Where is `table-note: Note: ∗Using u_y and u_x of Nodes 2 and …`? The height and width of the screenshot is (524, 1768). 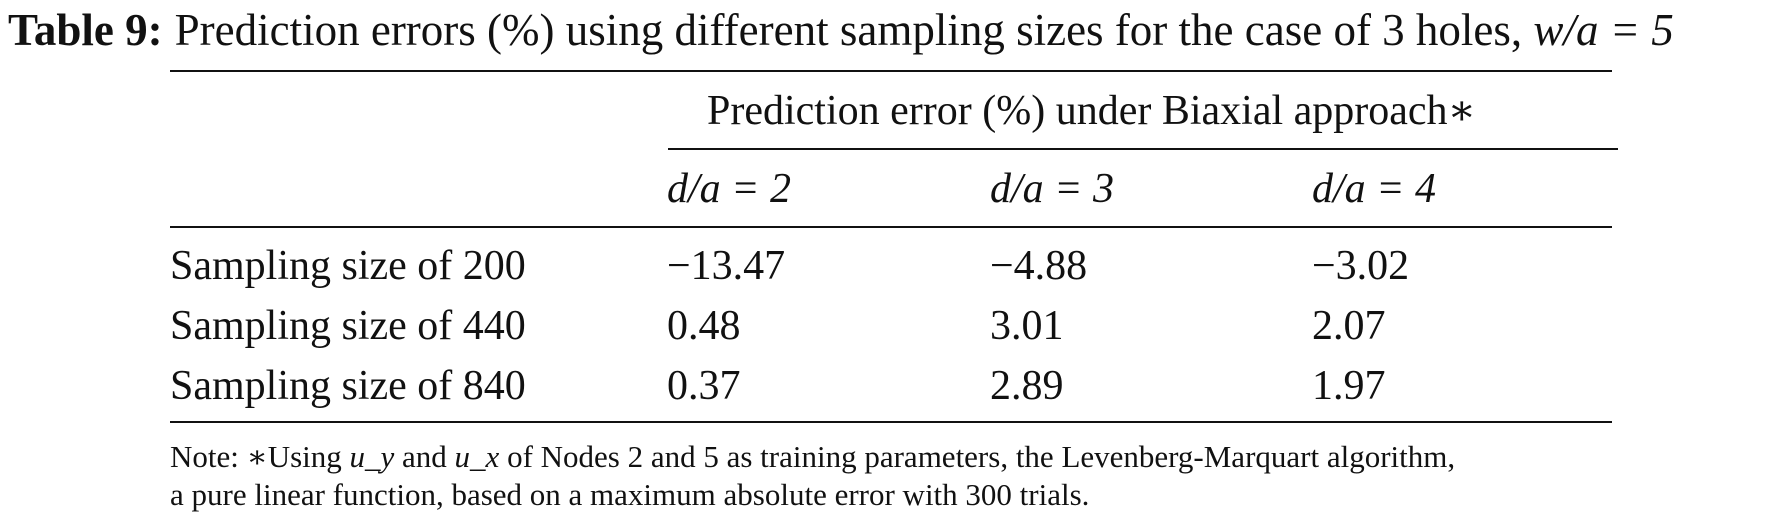 table-note: Note: ∗Using u_y and u_x of Nodes 2 and … is located at coordinates (895, 481).